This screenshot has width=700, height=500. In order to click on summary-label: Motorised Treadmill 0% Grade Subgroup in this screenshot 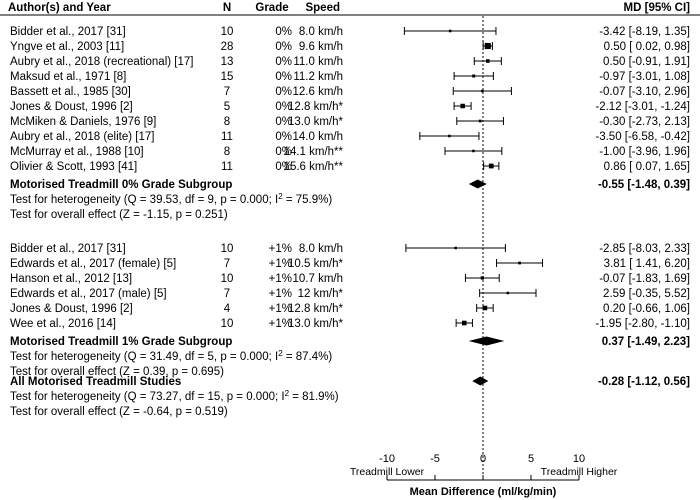, I will do `click(121, 185)`.